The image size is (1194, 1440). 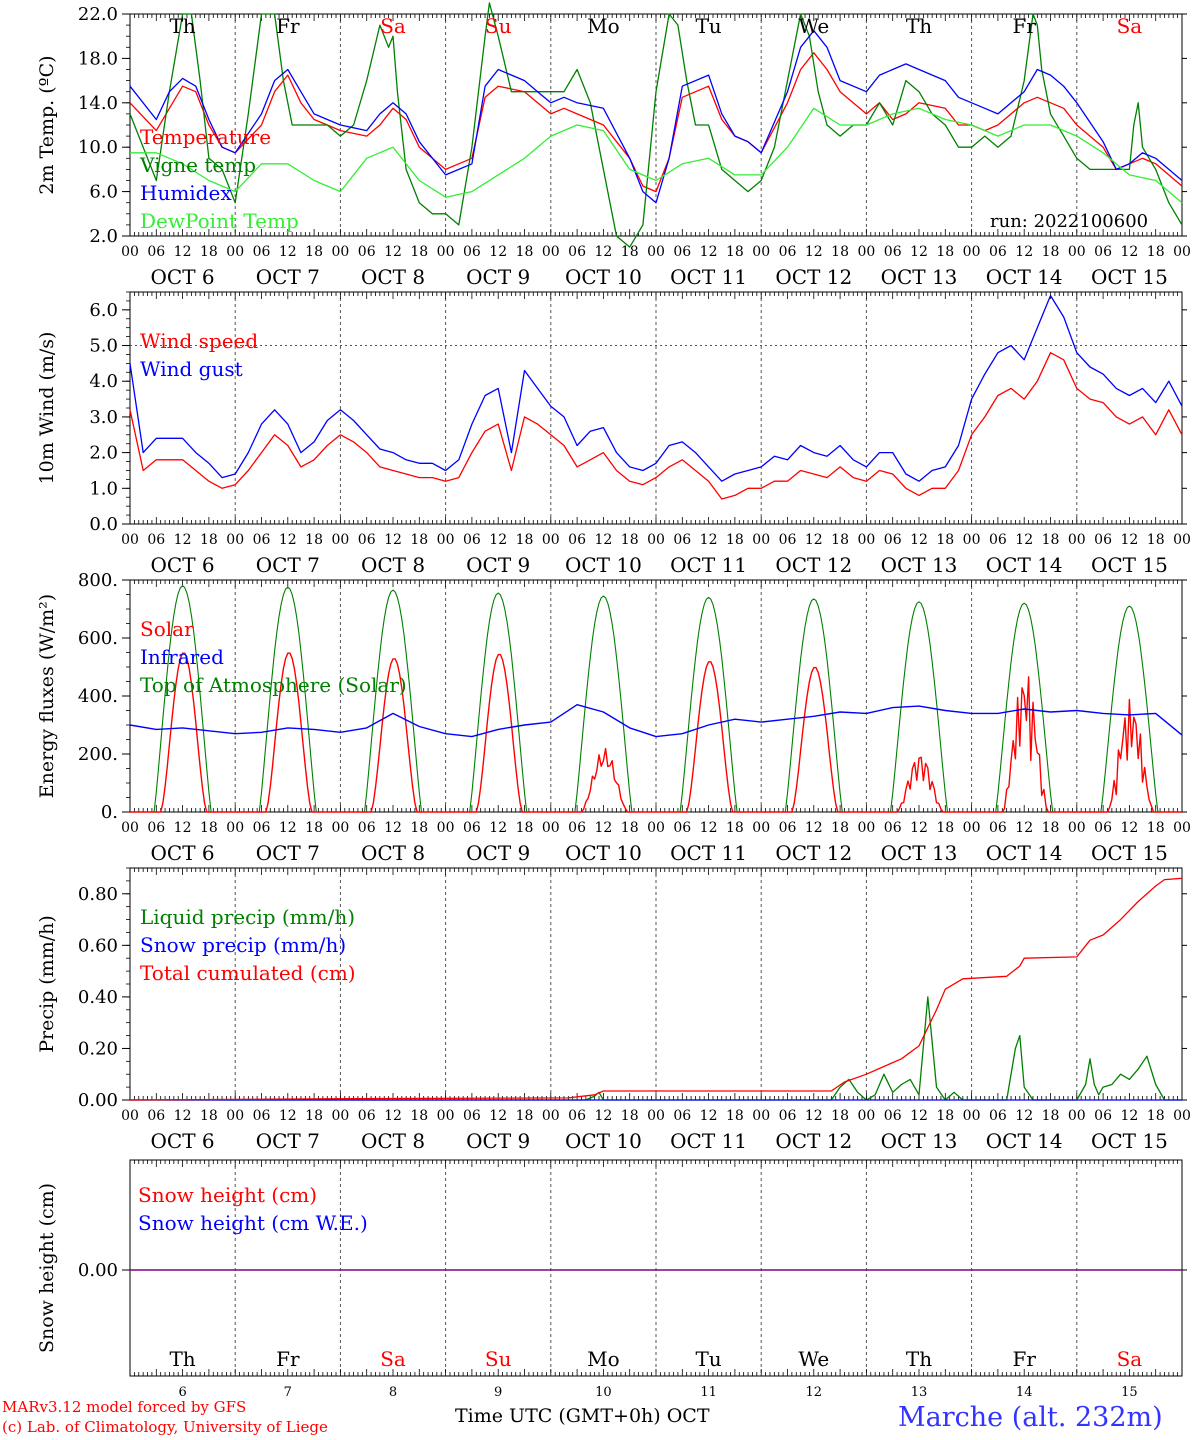 What do you see at coordinates (243, 945) in the screenshot?
I see `legend-entry: Snow precip (mm/h)` at bounding box center [243, 945].